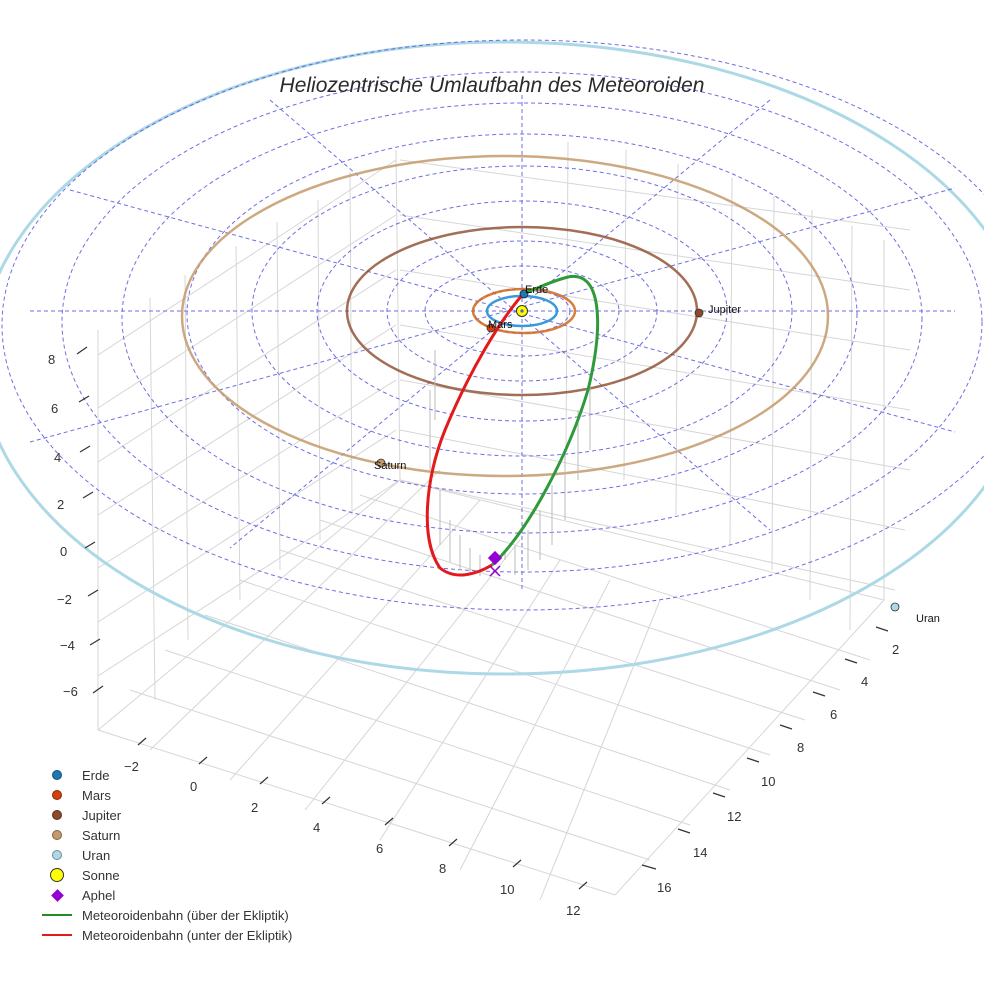 The height and width of the screenshot is (989, 984). What do you see at coordinates (165, 795) in the screenshot?
I see `legend-item-mars: Mars` at bounding box center [165, 795].